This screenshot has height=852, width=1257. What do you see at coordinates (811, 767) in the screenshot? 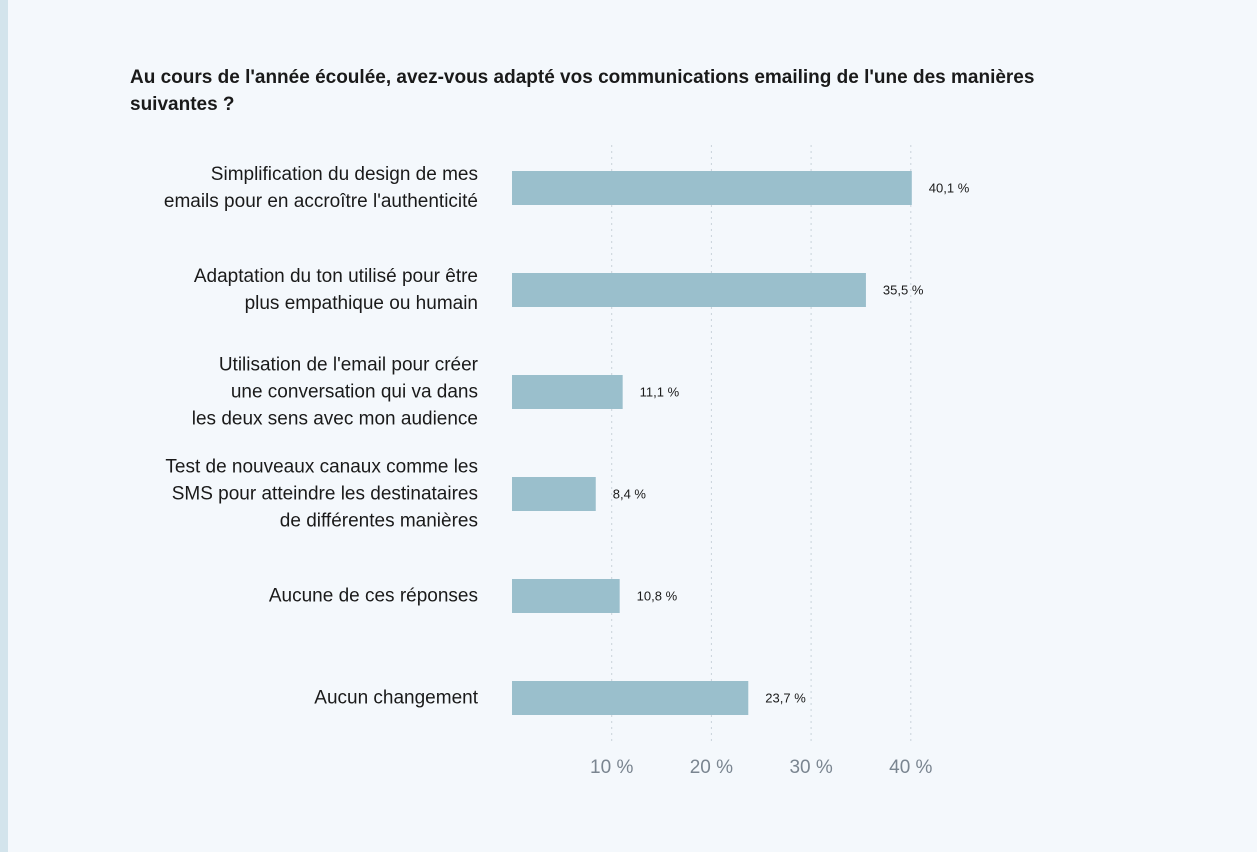
I see `x-tick-label: 30 %` at bounding box center [811, 767].